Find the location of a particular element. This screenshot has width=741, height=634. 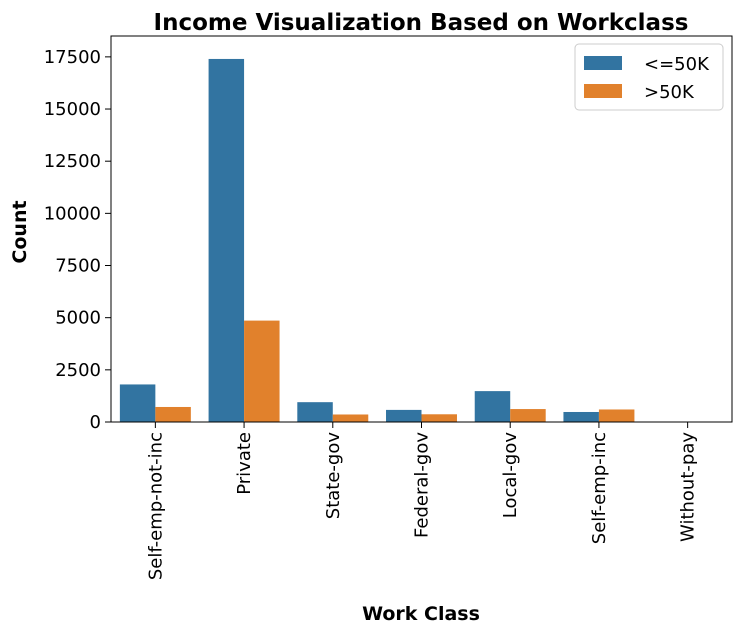

bar-self-emp-inc-gt50k is located at coordinates (616, 415).